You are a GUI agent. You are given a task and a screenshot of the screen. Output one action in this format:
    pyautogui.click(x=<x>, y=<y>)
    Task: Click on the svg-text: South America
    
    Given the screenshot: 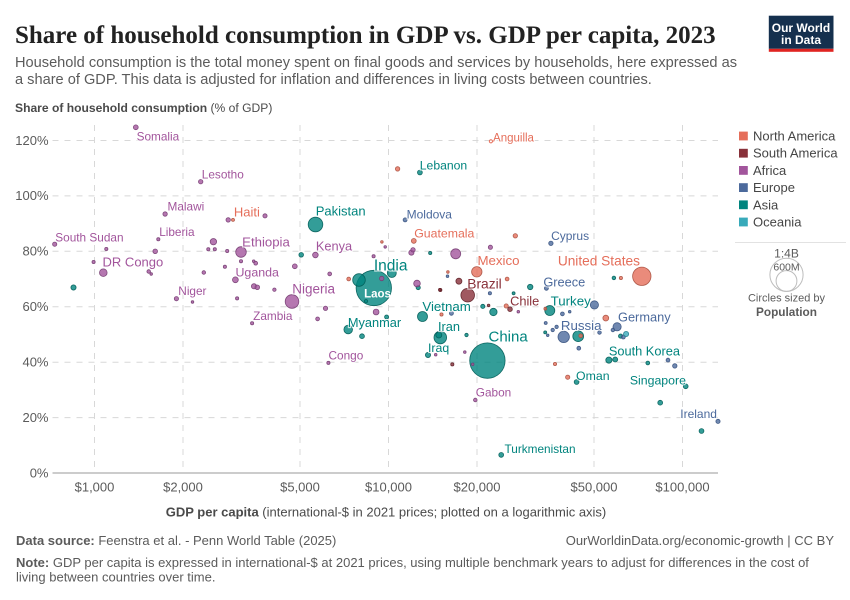 What is the action you would take?
    pyautogui.click(x=795, y=153)
    